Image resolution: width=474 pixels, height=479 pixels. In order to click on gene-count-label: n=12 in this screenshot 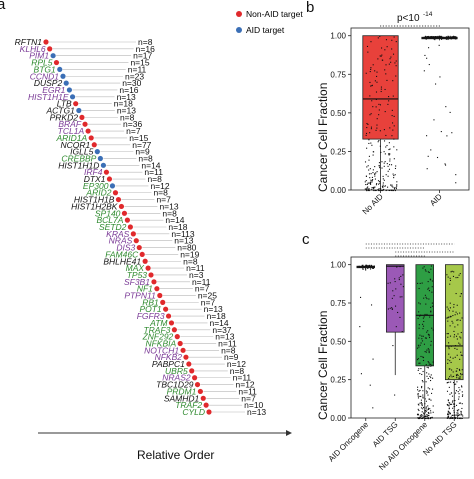, I will do `click(245, 385)`.